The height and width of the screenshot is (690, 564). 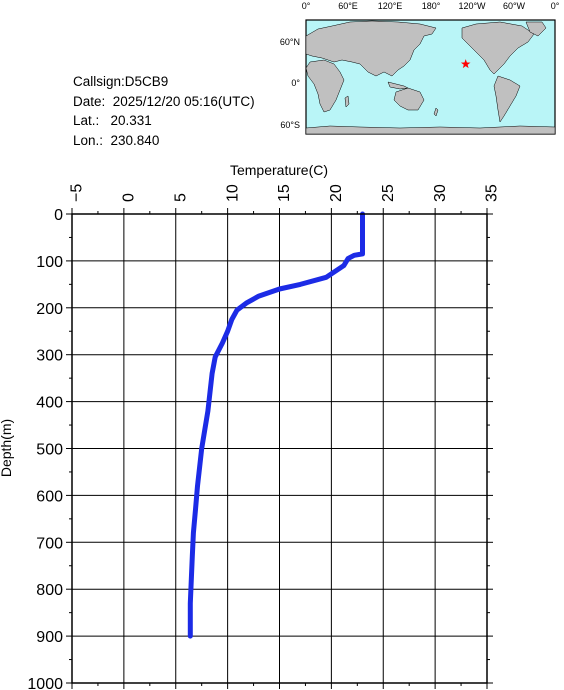 I want to click on longitude-label: Lon.: 230.840, so click(x=116, y=140).